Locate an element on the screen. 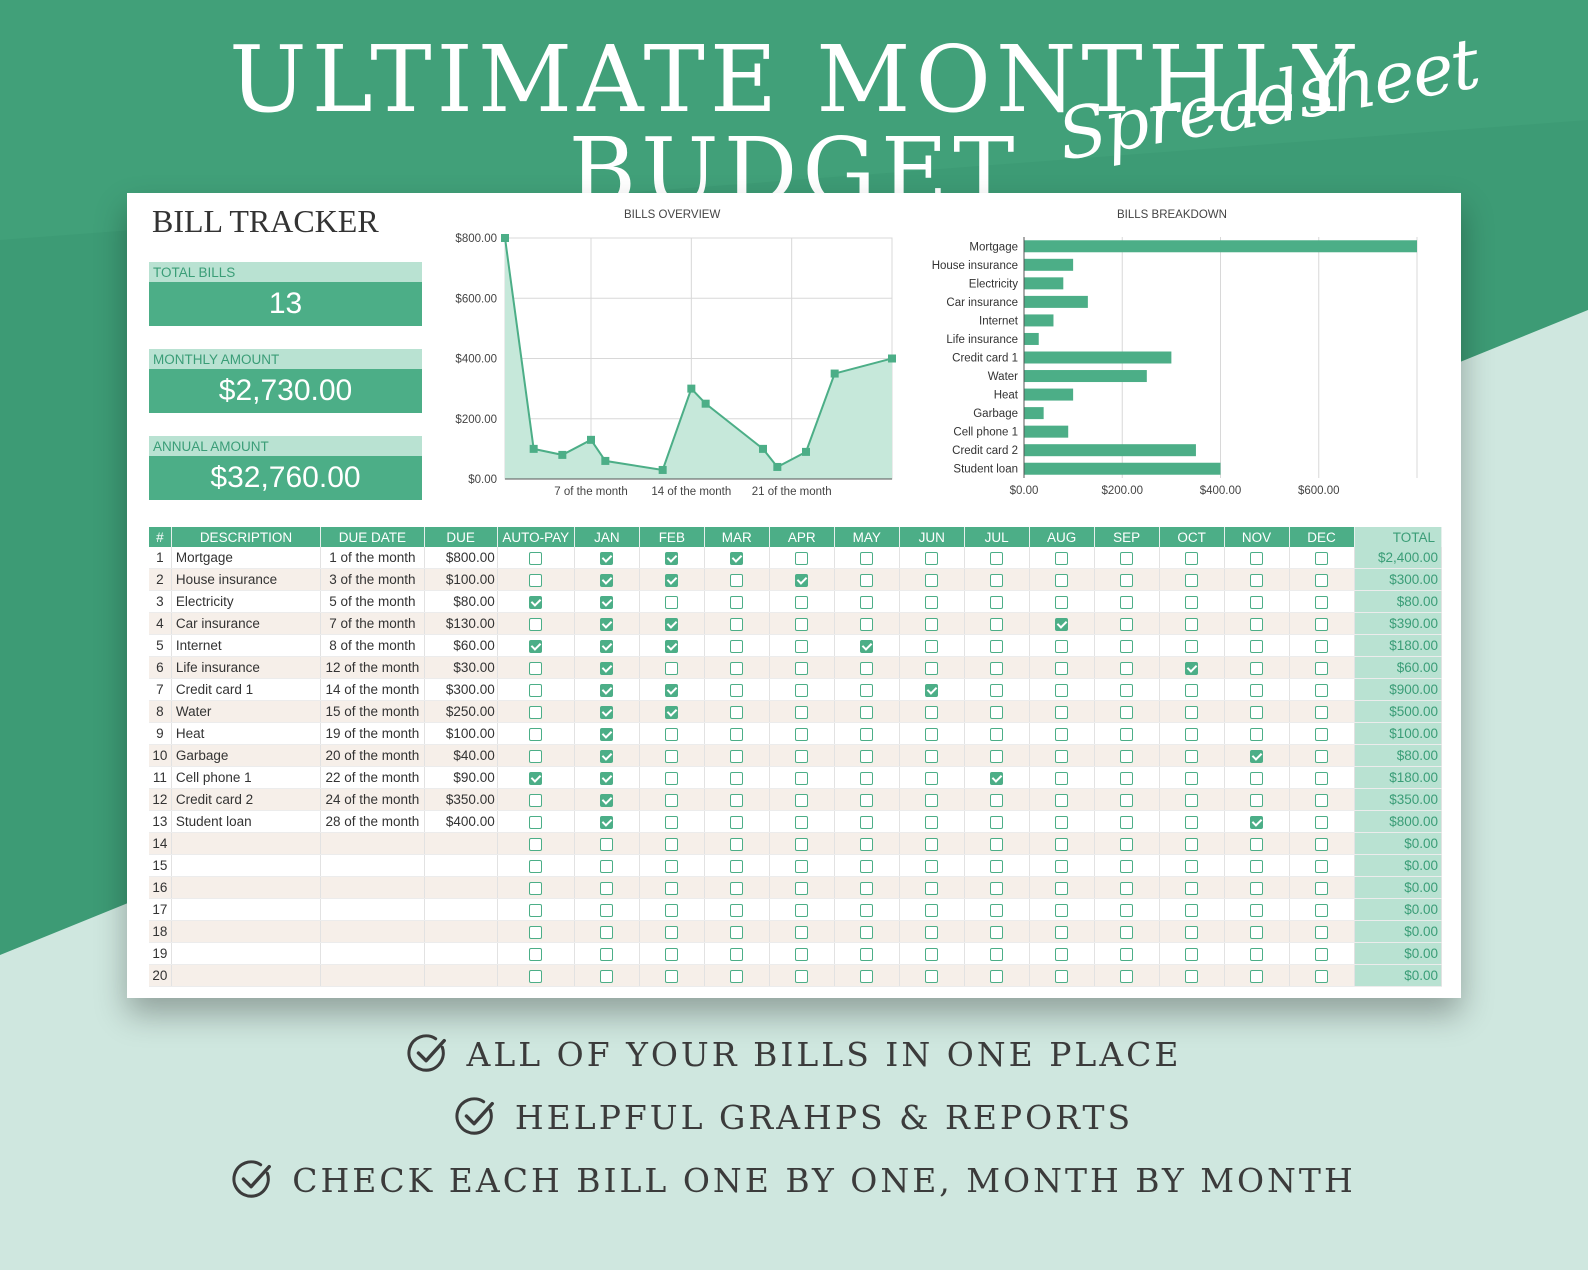 The height and width of the screenshot is (1270, 1588). bill-due-amount: $350.00 is located at coordinates (461, 799).